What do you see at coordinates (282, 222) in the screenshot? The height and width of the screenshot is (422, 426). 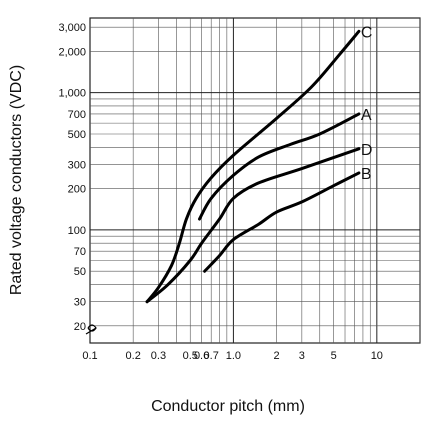 I see `curve-B` at bounding box center [282, 222].